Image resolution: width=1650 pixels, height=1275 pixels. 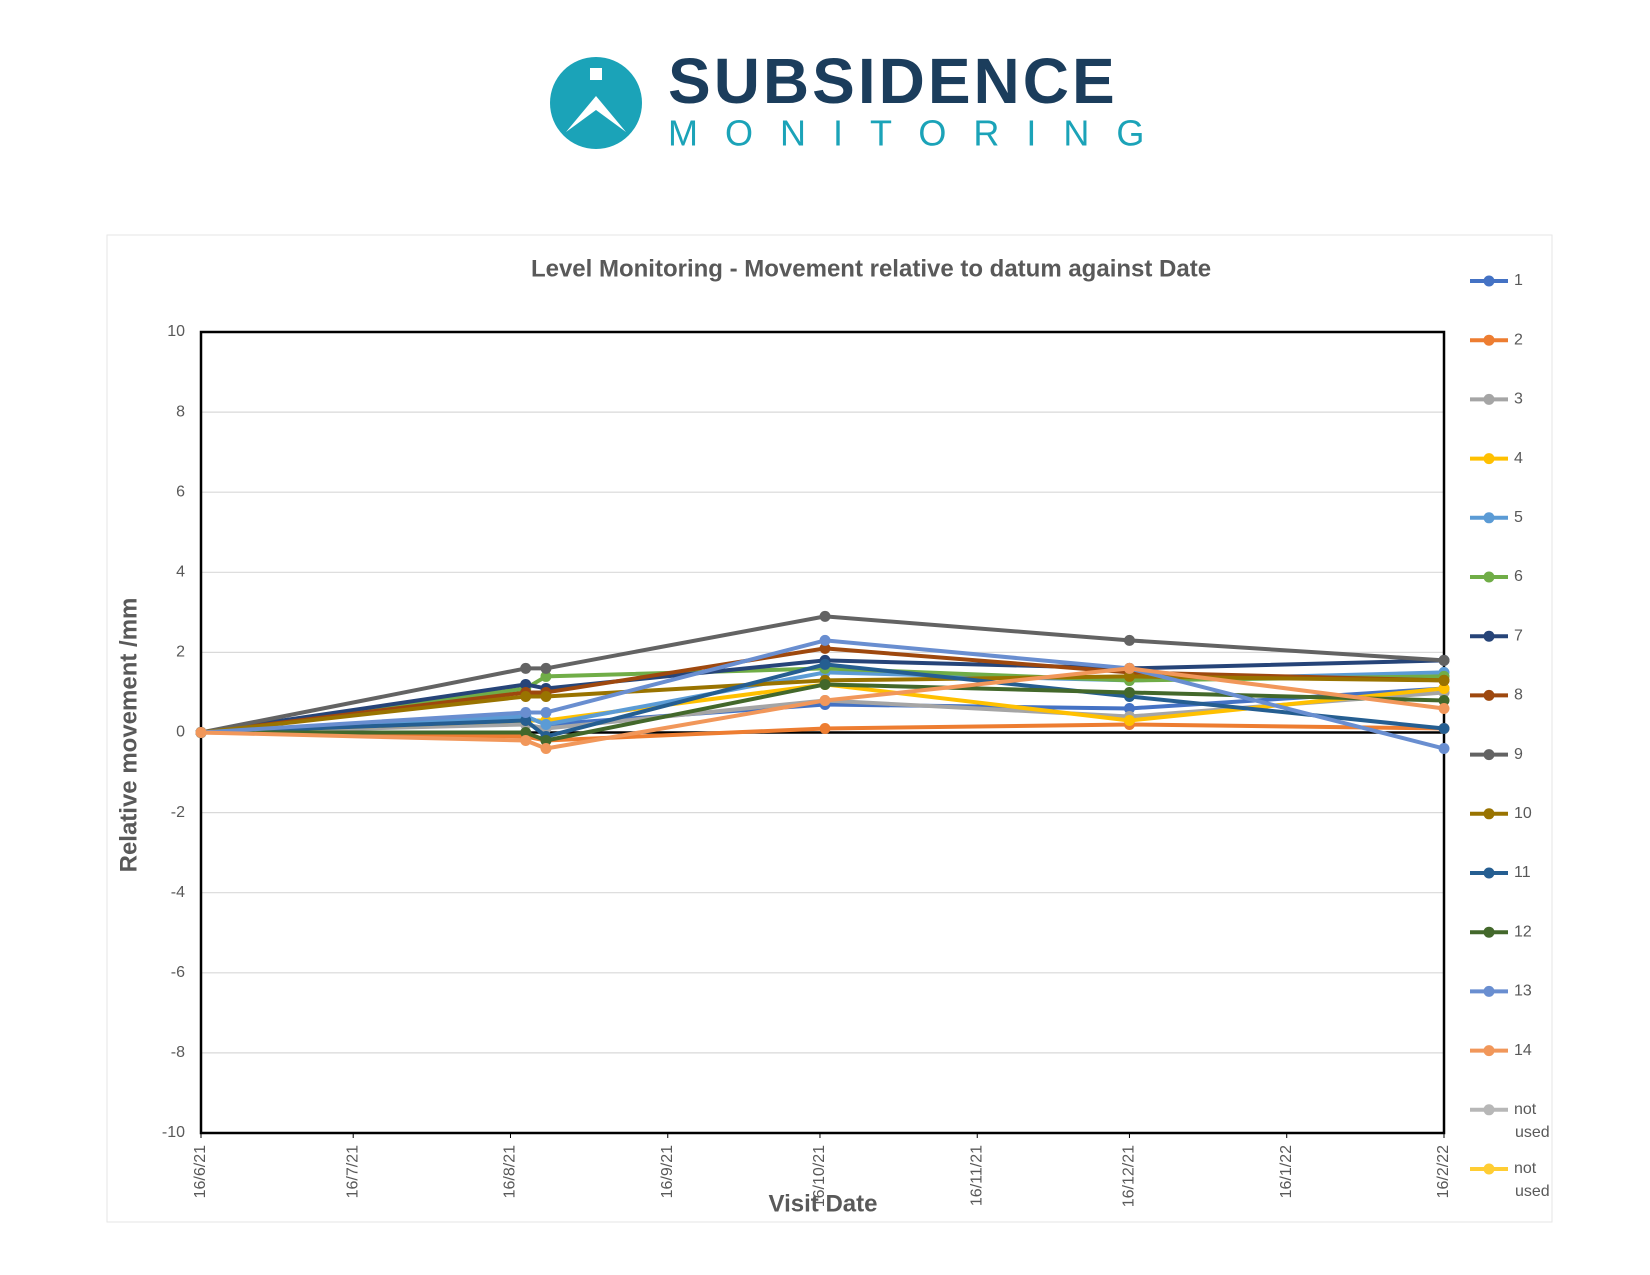 What do you see at coordinates (667, 1171) in the screenshot?
I see `x-tick-label: 16/9/21` at bounding box center [667, 1171].